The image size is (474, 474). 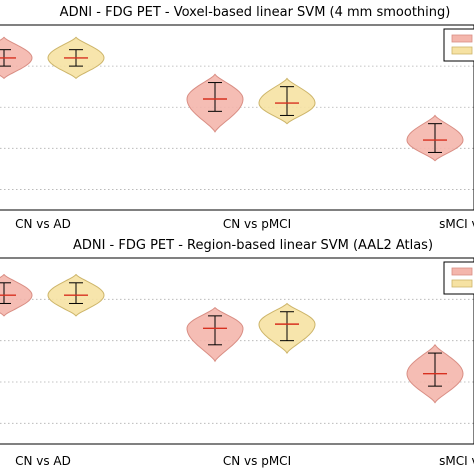 What do you see at coordinates (43, 461) in the screenshot?
I see `panel-bottom-xtick-1: CN vs AD` at bounding box center [43, 461].